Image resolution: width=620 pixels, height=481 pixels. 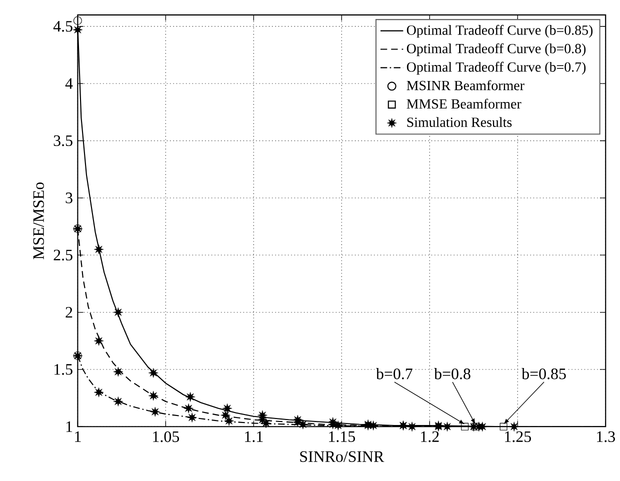 I want to click on legend-label: MMSE Beamformer, so click(x=464, y=103).